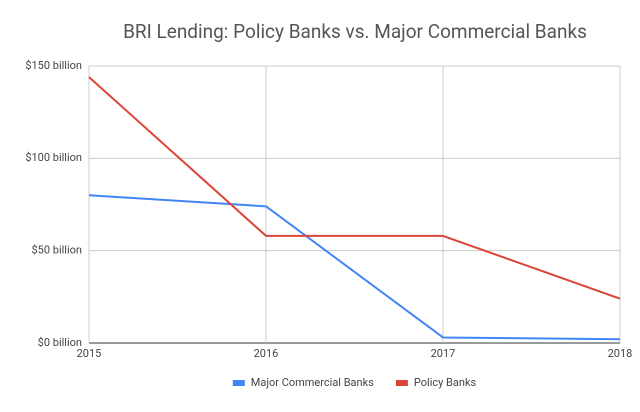  What do you see at coordinates (620, 353) in the screenshot?
I see `x-tick-label: 2018` at bounding box center [620, 353].